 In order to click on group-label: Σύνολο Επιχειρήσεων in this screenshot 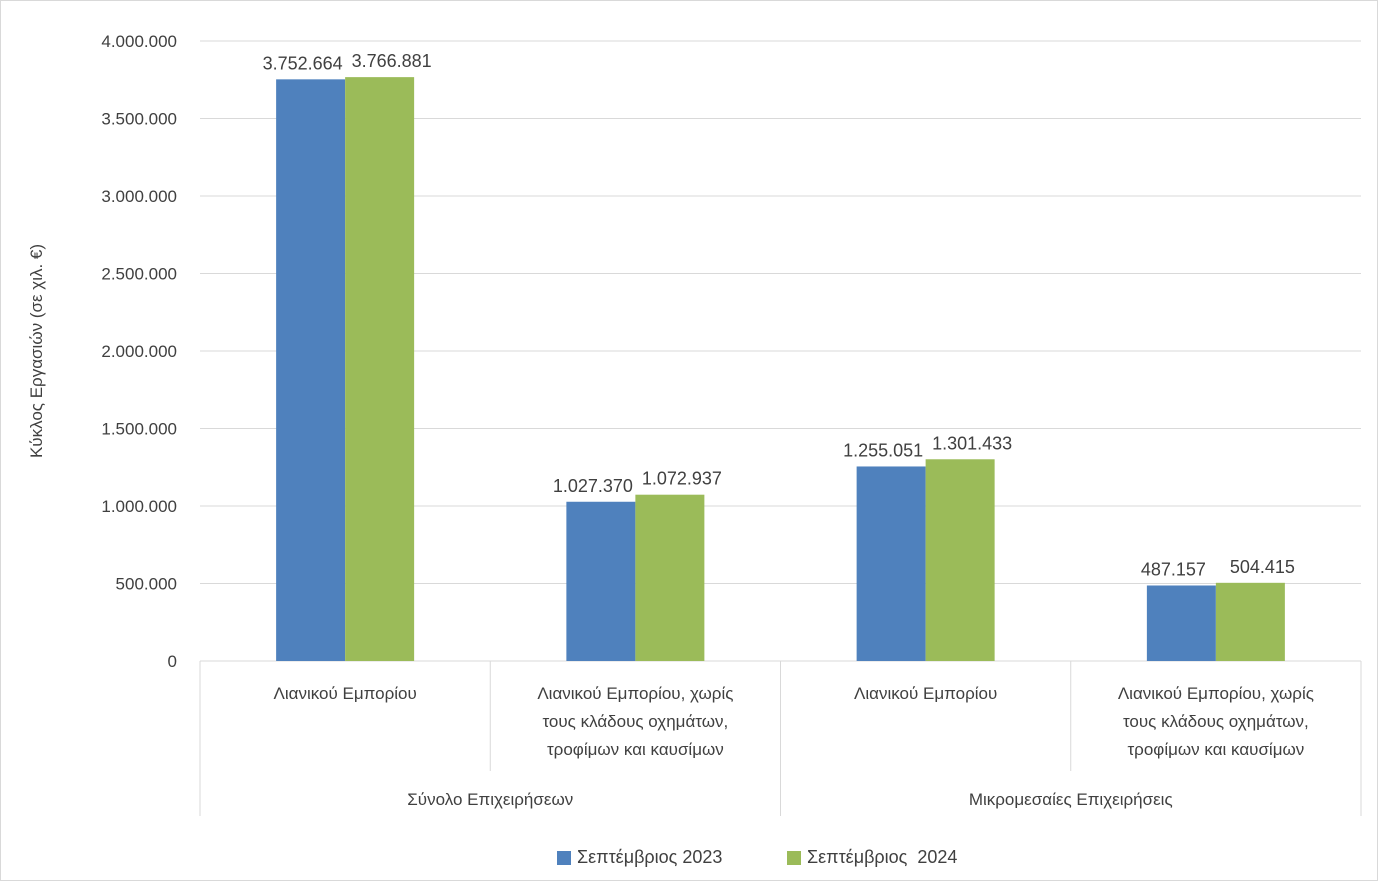, I will do `click(490, 799)`.